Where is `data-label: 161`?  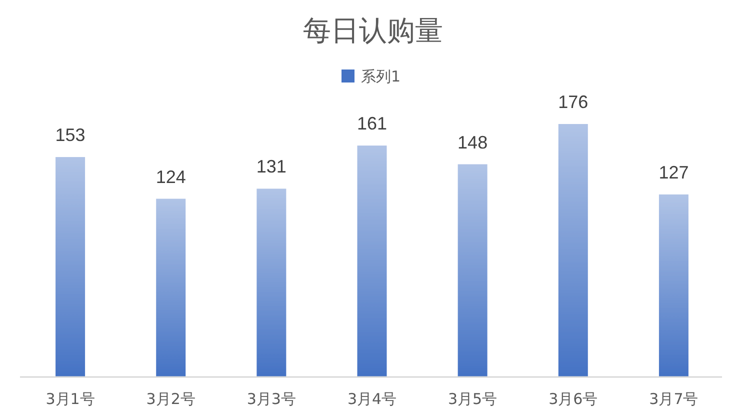
data-label: 161 is located at coordinates (372, 124).